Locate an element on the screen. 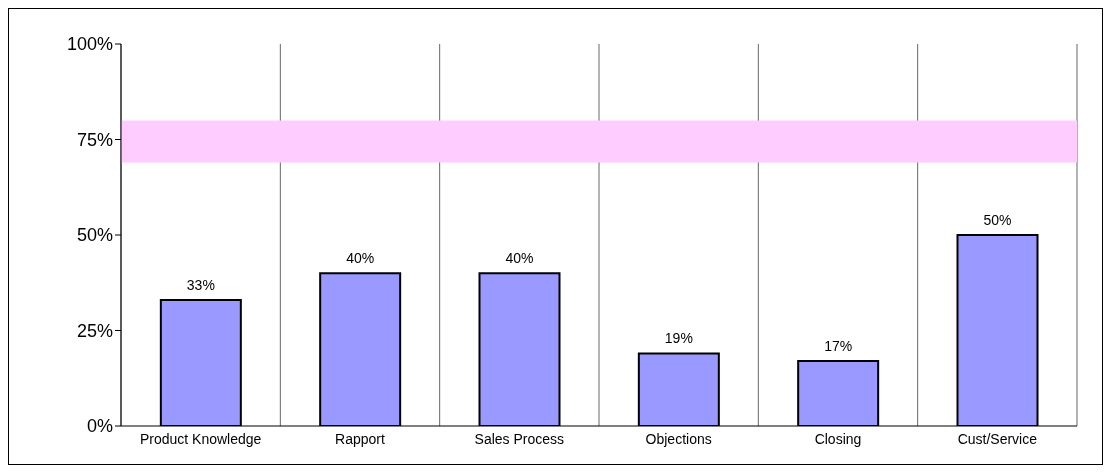 This screenshot has width=1109, height=473. x-tick-label: Product Knowledge is located at coordinates (200, 438).